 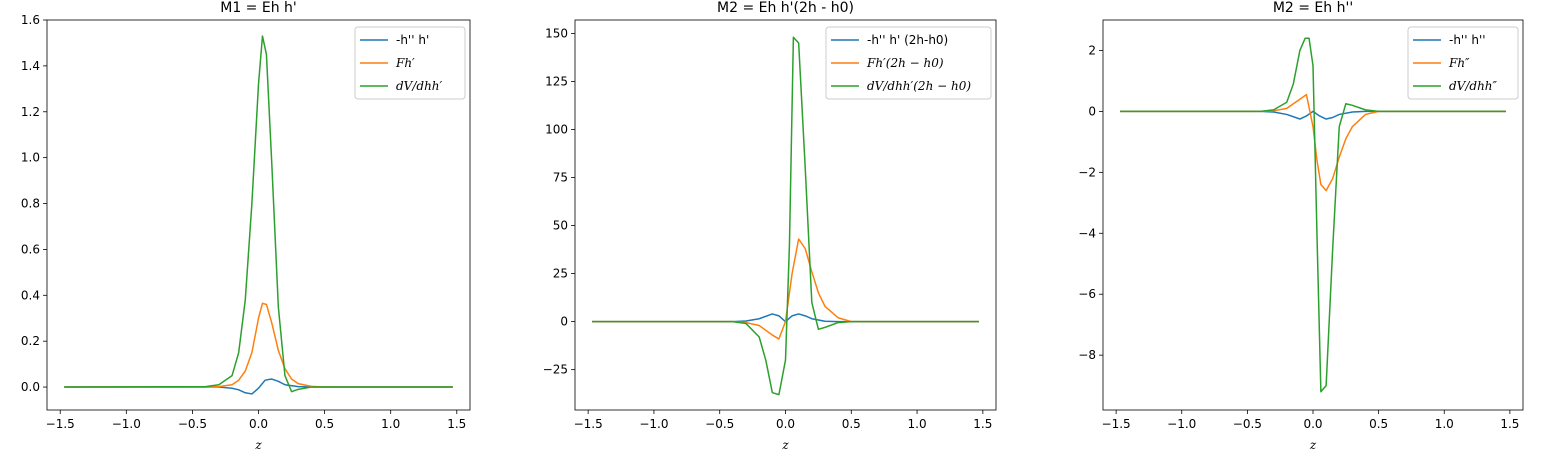 I want to click on y-tick-label: 1.4, so click(x=30, y=66).